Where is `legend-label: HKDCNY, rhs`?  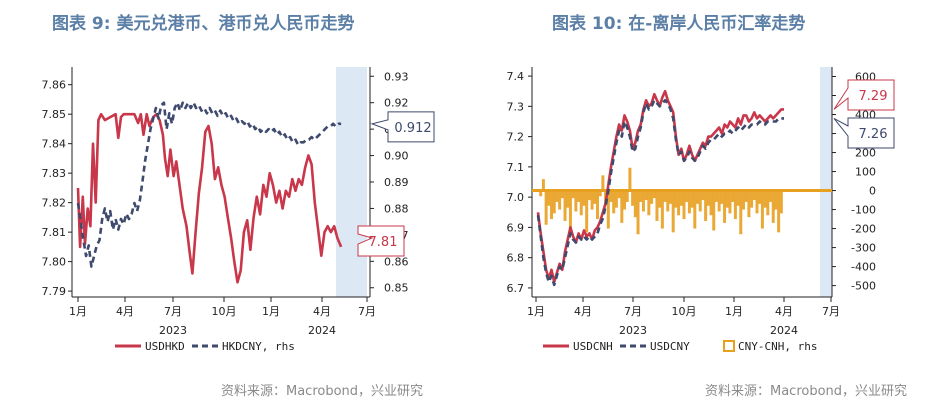
legend-label: HKDCNY, rhs is located at coordinates (258, 346).